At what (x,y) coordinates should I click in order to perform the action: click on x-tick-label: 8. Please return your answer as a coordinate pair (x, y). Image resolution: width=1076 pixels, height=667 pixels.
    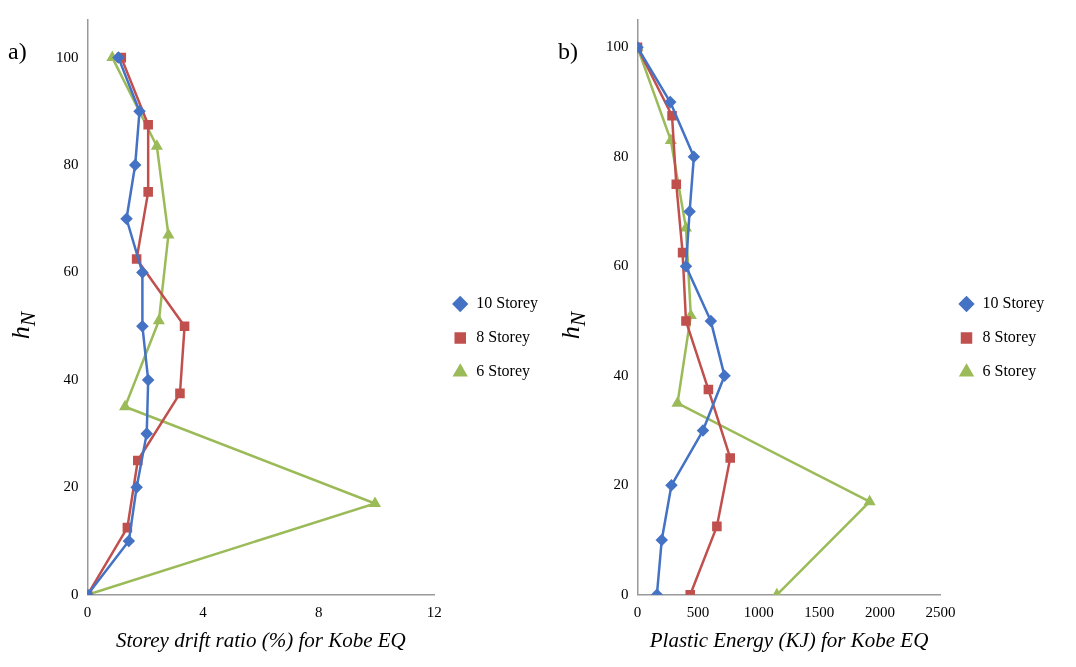
    Looking at the image, I should click on (318, 611).